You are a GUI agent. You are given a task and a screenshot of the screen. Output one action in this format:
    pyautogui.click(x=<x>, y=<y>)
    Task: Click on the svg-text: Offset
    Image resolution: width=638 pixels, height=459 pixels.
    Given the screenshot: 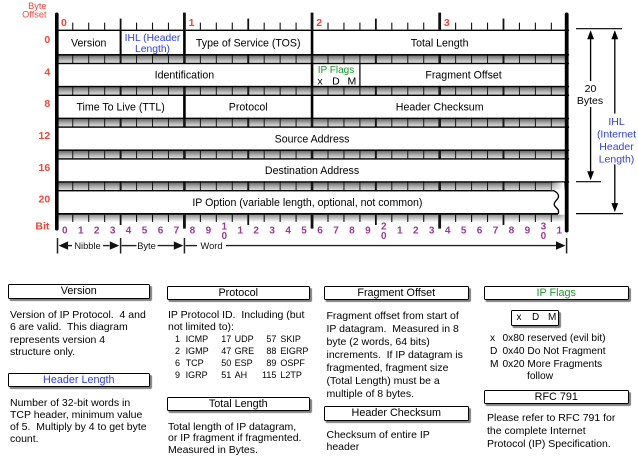 What is the action you would take?
    pyautogui.click(x=34, y=14)
    